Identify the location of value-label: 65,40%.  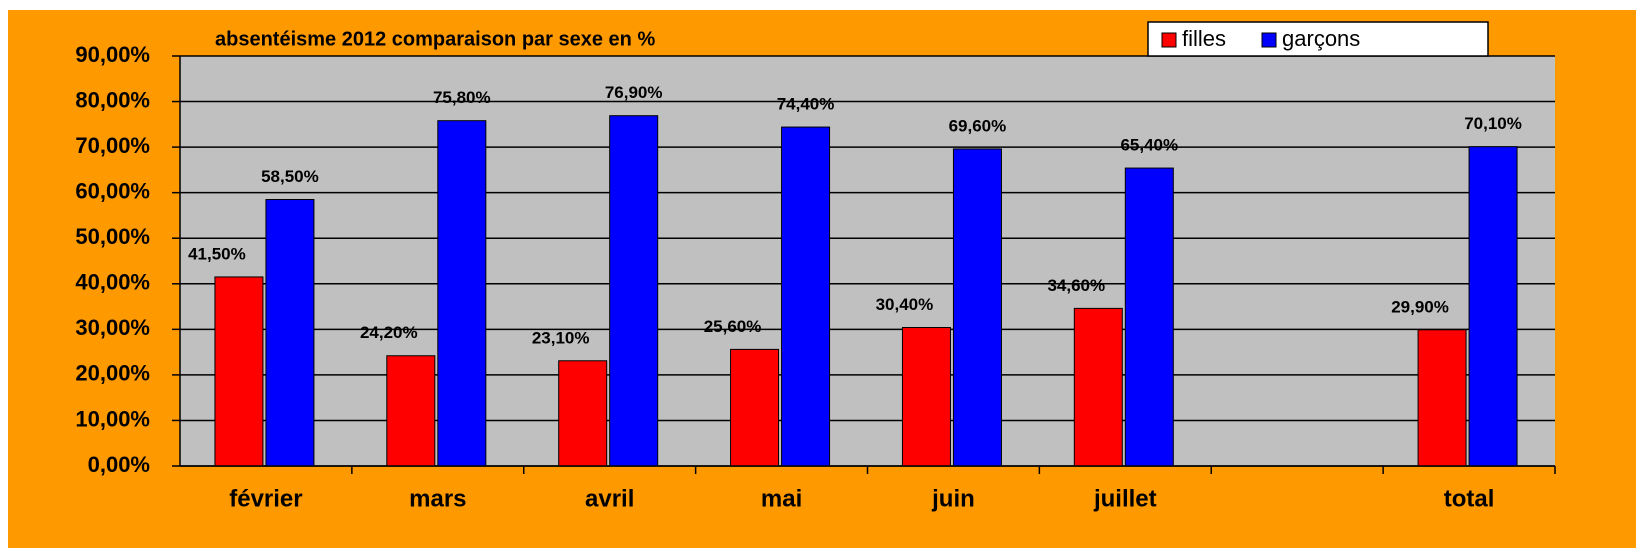
(1149, 145).